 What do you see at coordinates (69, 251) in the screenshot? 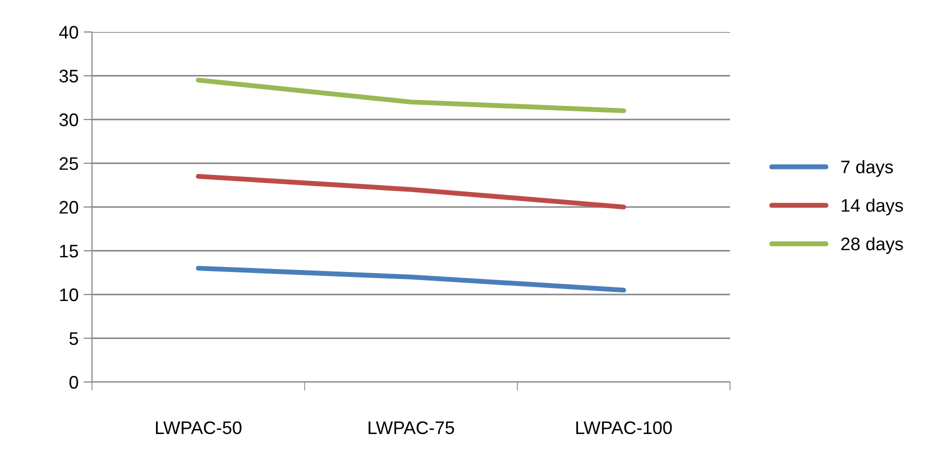
I see `y-tick-label: 15` at bounding box center [69, 251].